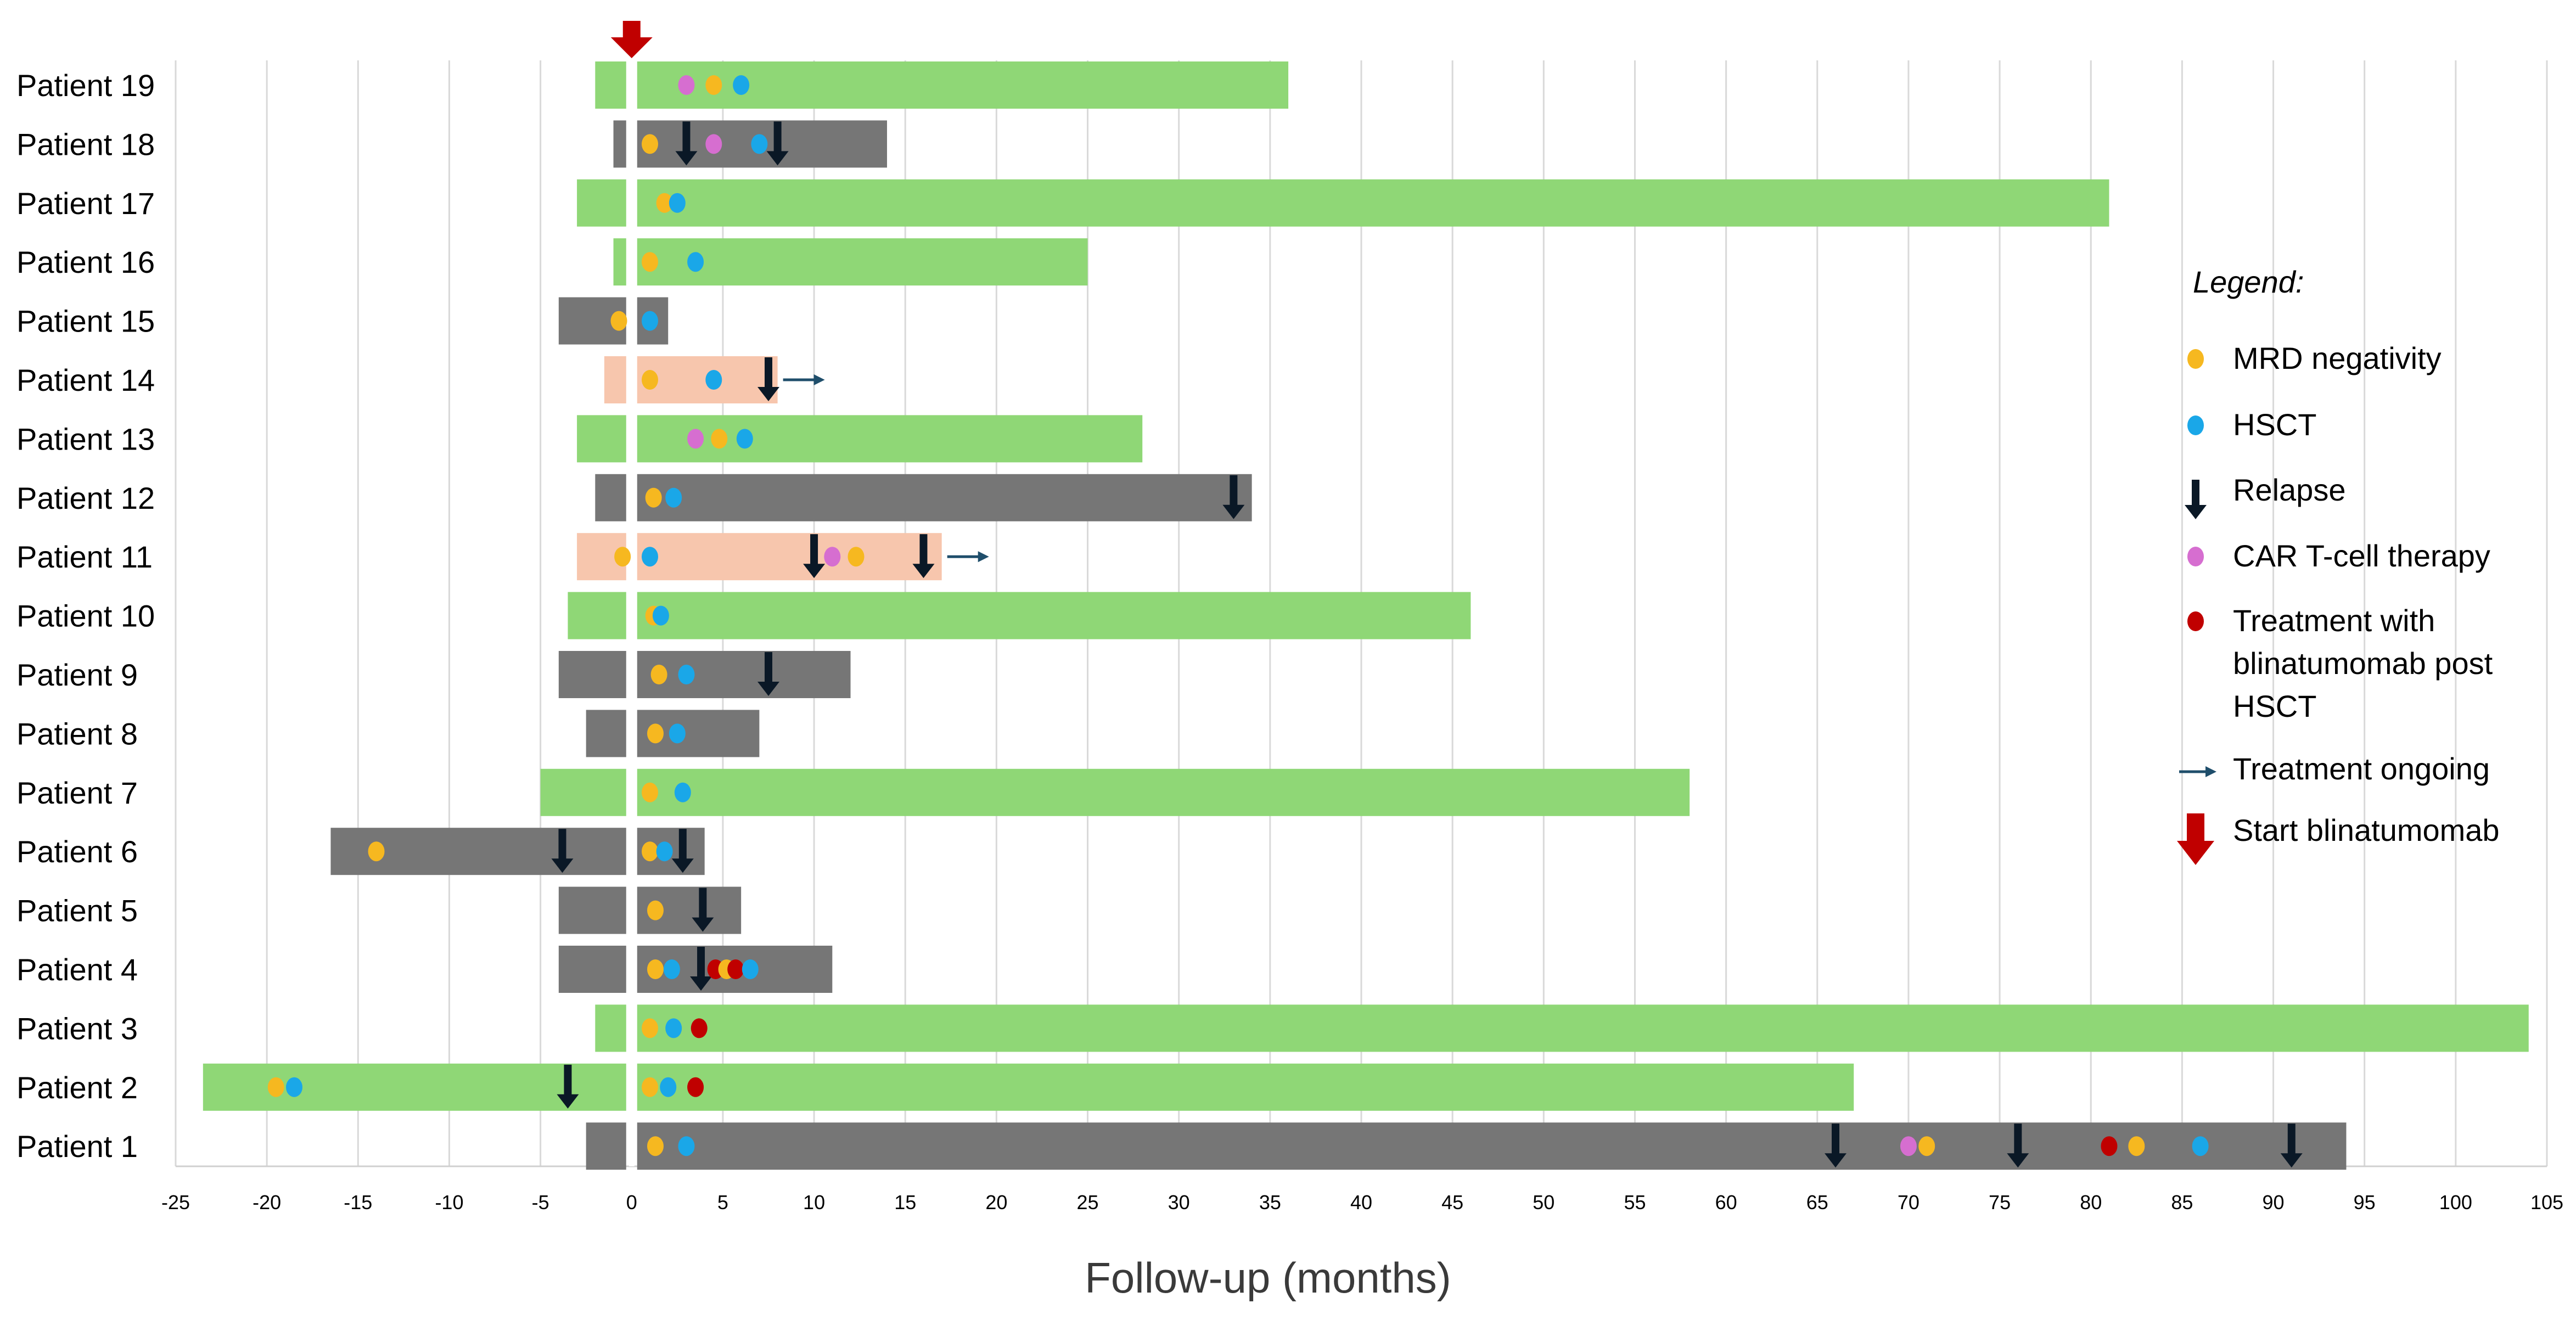 The image size is (2576, 1320). Describe the element at coordinates (632, 1202) in the screenshot. I see `x-tick-label: 0` at that location.